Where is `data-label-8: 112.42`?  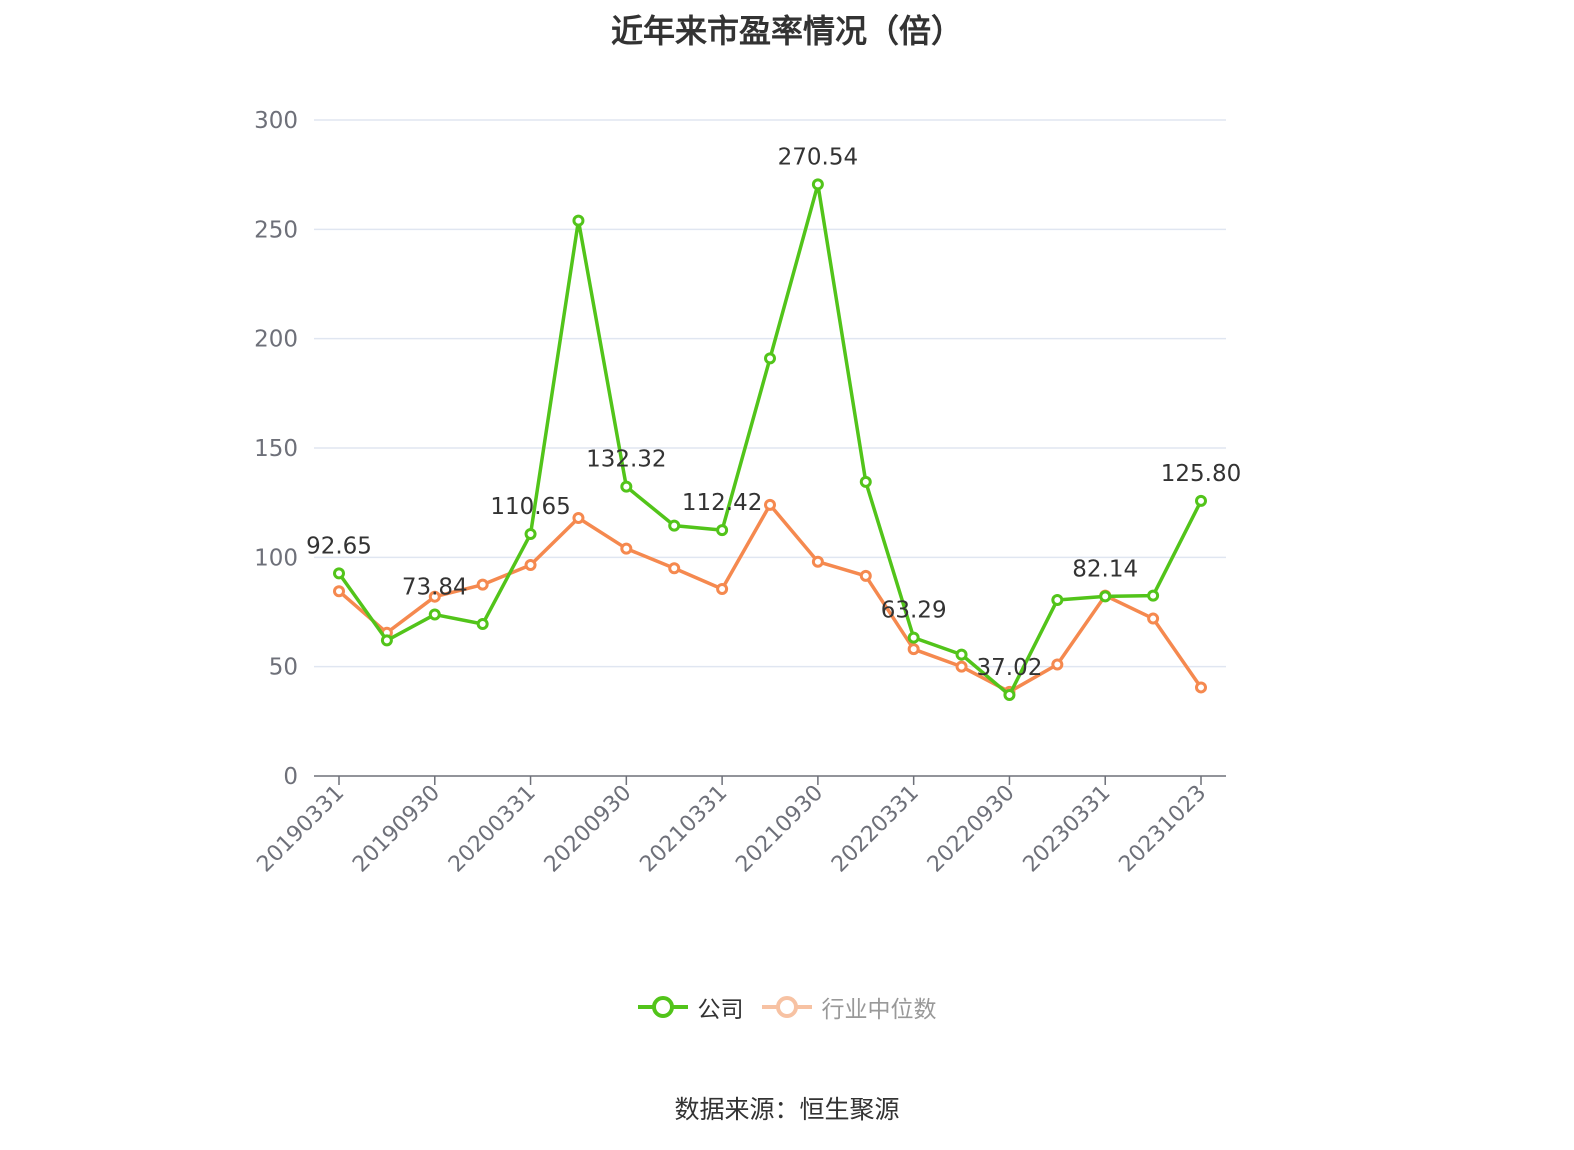 data-label-8: 112.42 is located at coordinates (722, 503).